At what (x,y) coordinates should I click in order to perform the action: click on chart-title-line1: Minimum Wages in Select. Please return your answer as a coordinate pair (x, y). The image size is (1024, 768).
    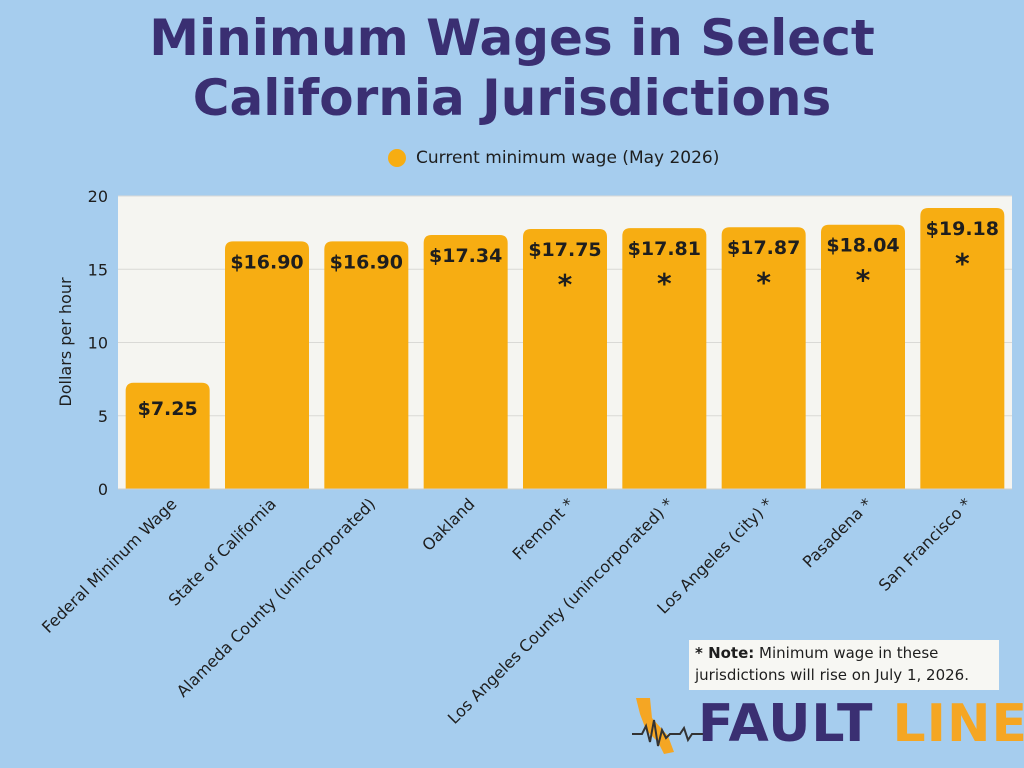
    Looking at the image, I should click on (512, 38).